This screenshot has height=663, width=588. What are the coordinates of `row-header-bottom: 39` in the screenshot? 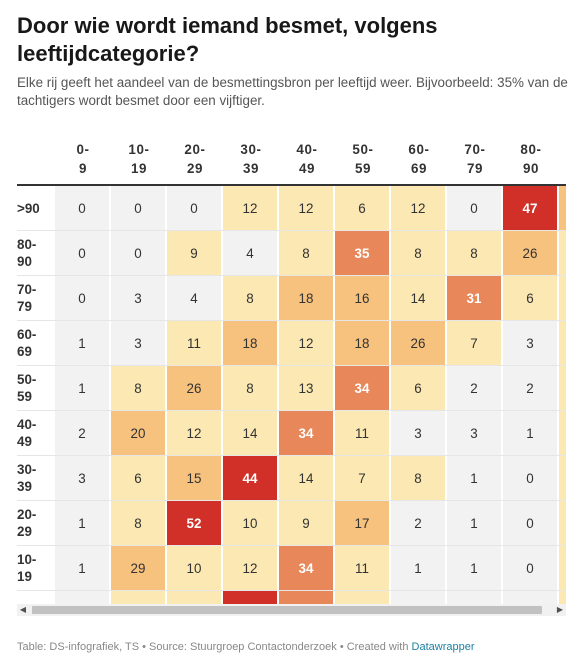 It's located at (24, 486).